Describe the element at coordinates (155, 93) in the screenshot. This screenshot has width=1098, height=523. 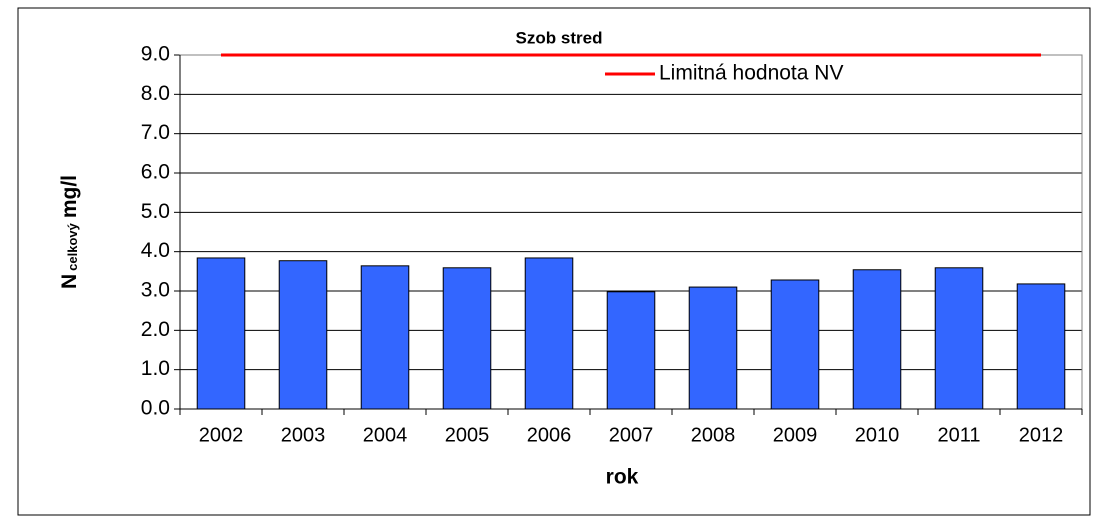
I see `y-tick-label: 8.0` at that location.